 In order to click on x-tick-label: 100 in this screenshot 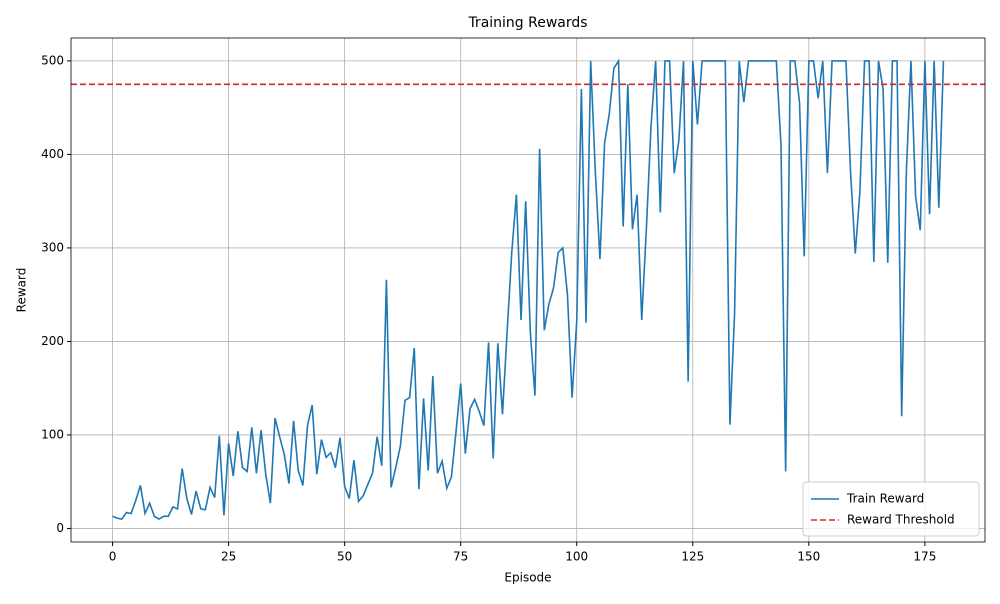, I will do `click(576, 557)`.